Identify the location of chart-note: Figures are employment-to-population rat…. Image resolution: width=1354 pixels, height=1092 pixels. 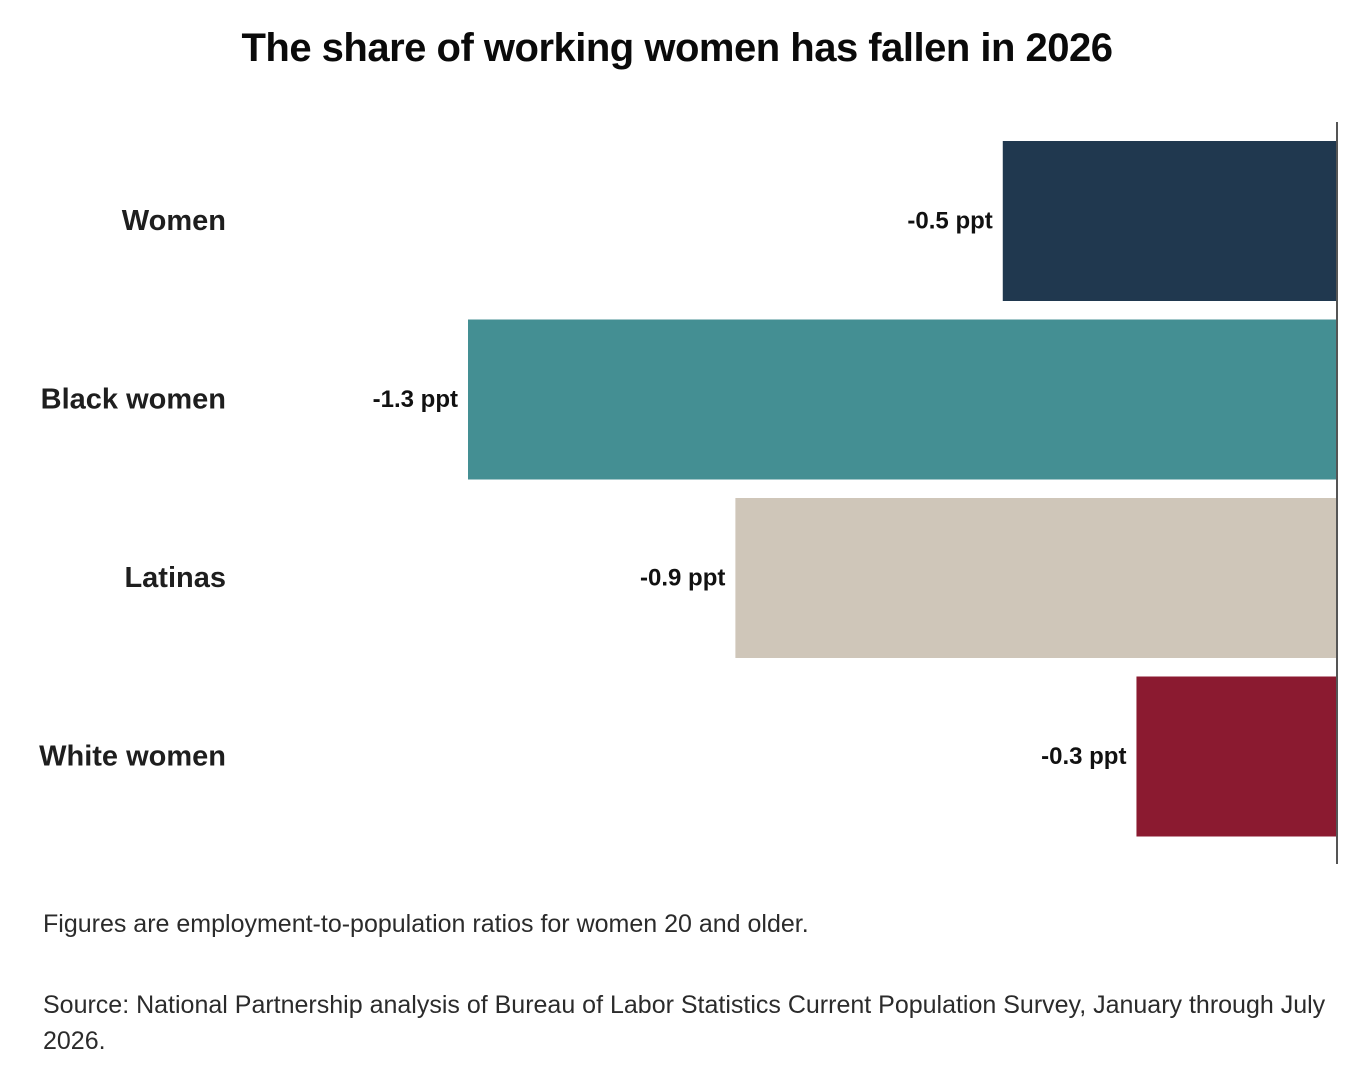
(426, 924).